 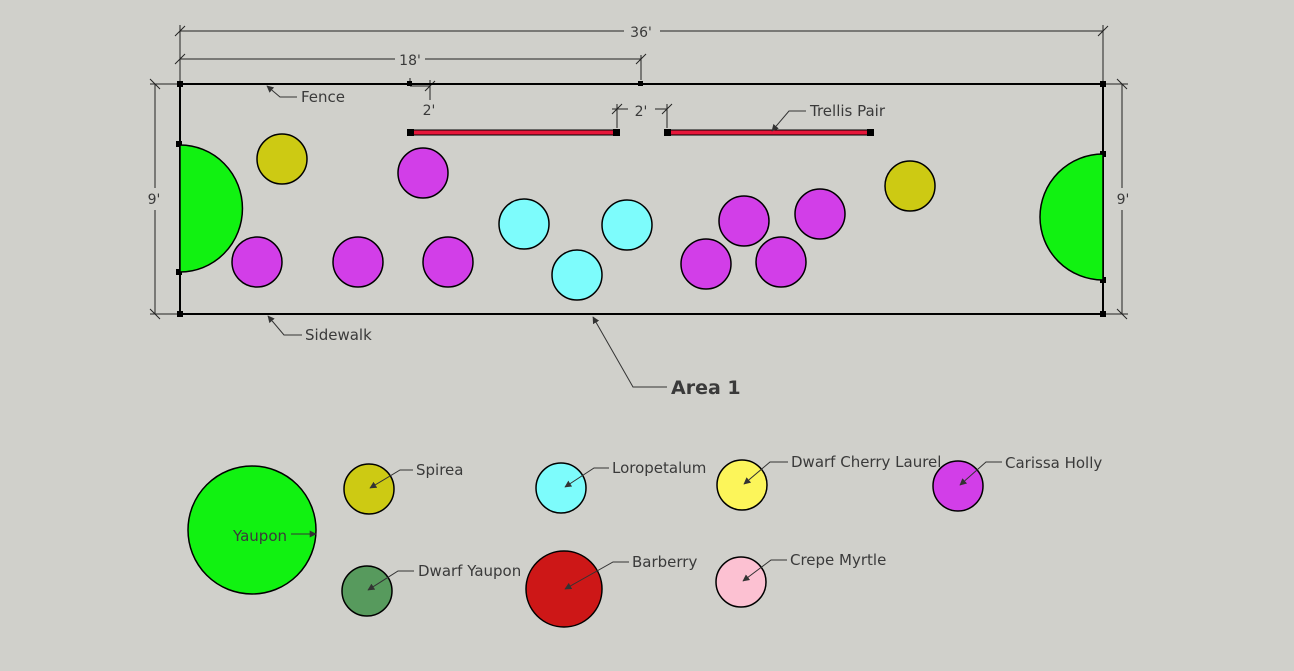 I want to click on total-width-label: 36', so click(x=641, y=33).